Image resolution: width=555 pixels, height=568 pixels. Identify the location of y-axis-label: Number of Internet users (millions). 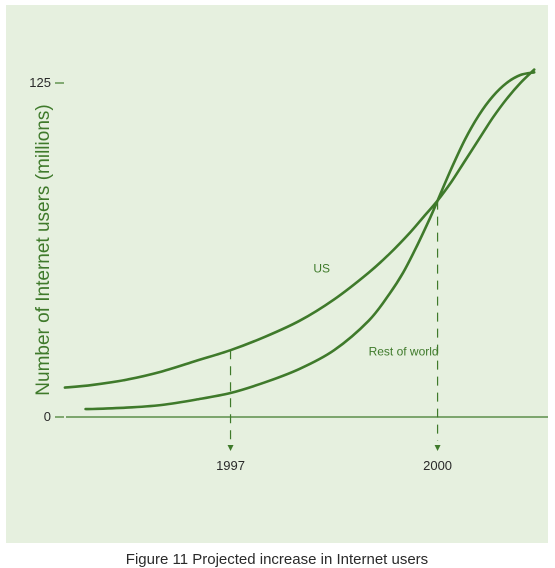
(43, 250).